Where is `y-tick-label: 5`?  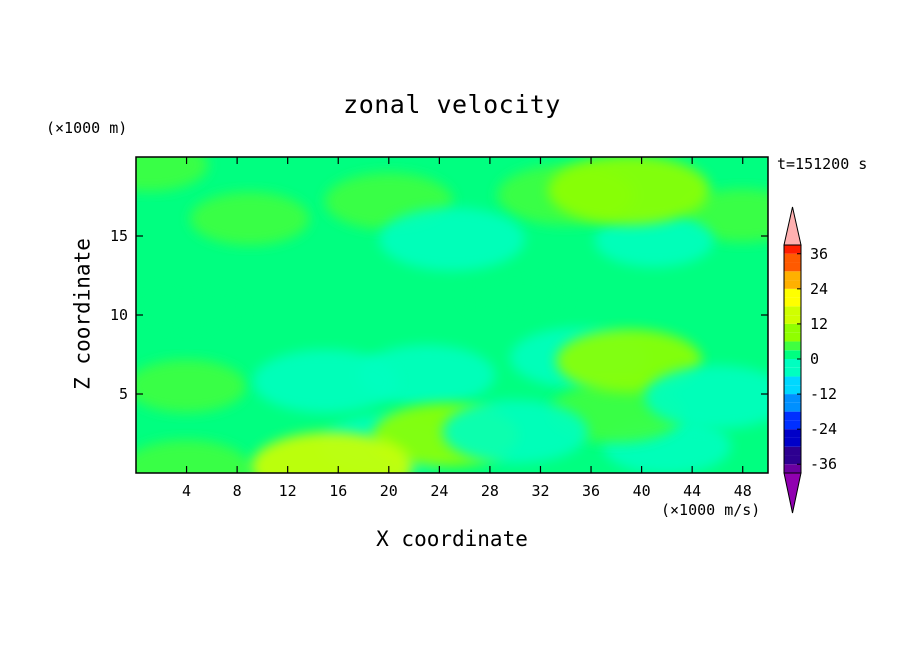 y-tick-label: 5 is located at coordinates (123, 394).